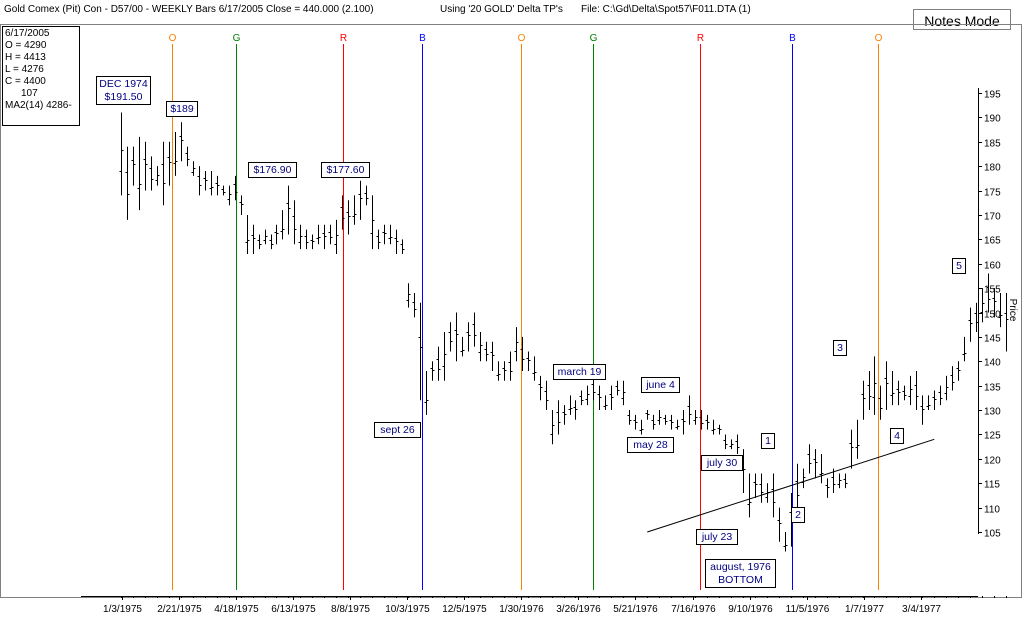 The image size is (1024, 626). What do you see at coordinates (992, 534) in the screenshot?
I see `y-tick-label: 105` at bounding box center [992, 534].